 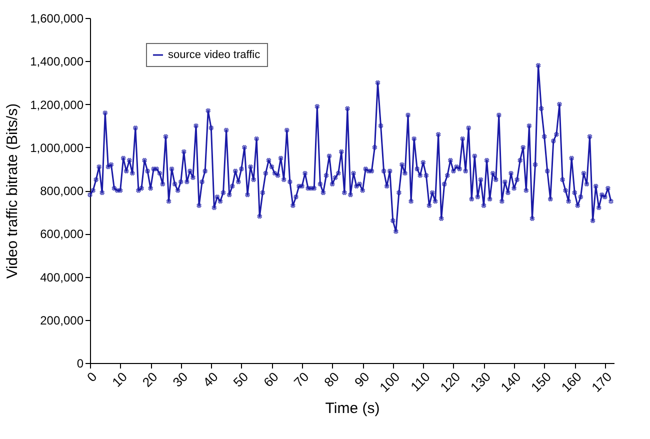 I want to click on x-tick-label: 70, so click(x=301, y=379).